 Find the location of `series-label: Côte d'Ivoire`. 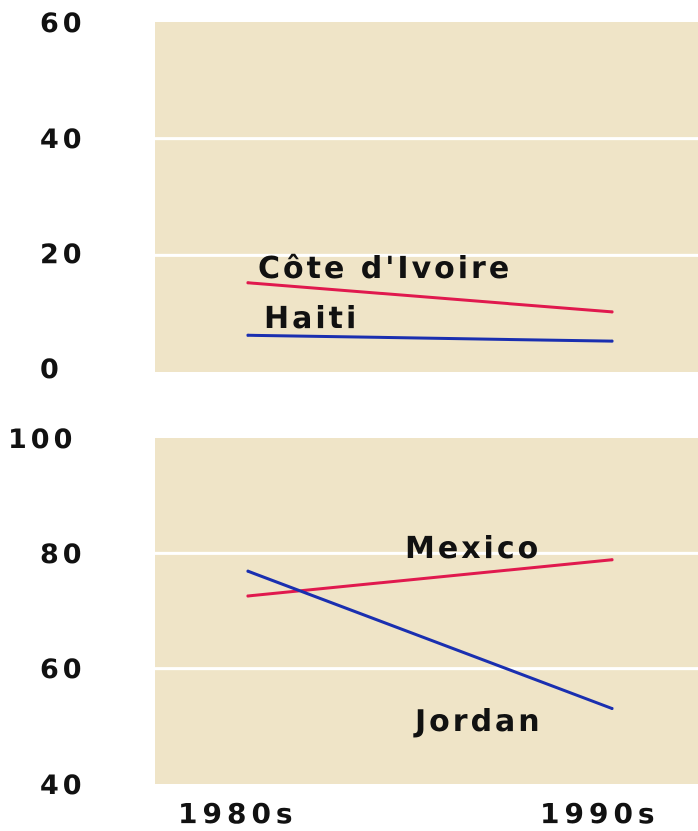

series-label: Côte d'Ivoire is located at coordinates (385, 268).